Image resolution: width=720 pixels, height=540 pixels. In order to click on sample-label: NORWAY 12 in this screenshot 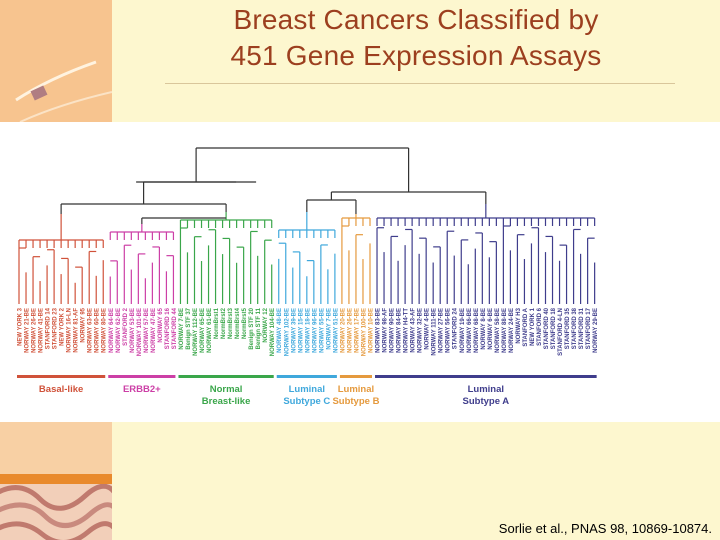, I will do `click(266, 324)`.